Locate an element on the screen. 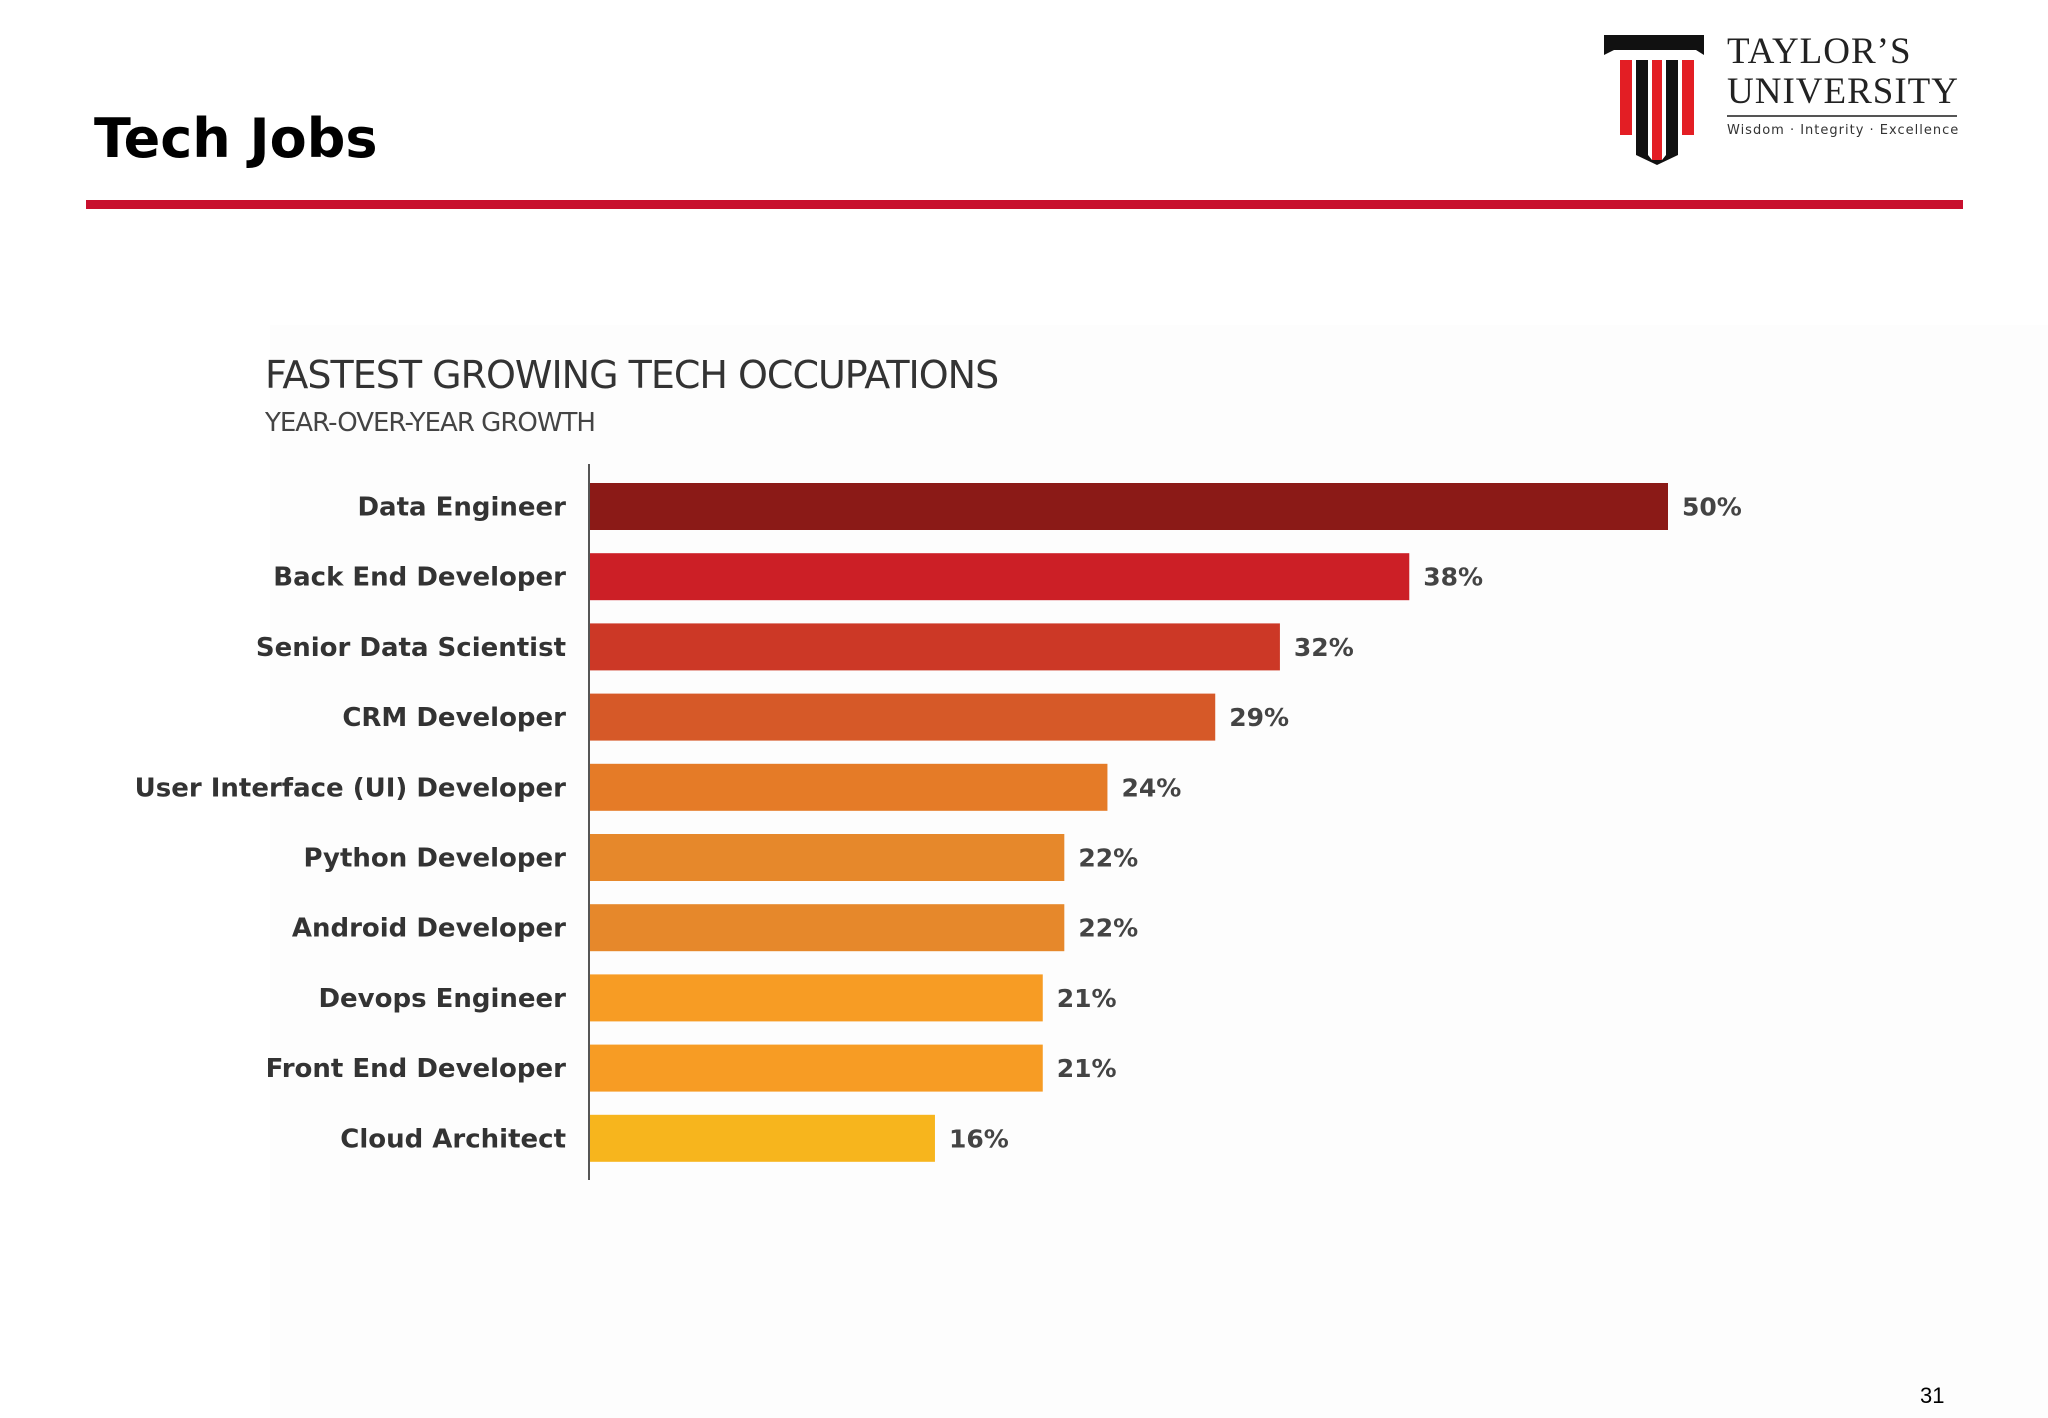 This screenshot has width=2048, height=1418. value-label: 29% is located at coordinates (1259, 717).